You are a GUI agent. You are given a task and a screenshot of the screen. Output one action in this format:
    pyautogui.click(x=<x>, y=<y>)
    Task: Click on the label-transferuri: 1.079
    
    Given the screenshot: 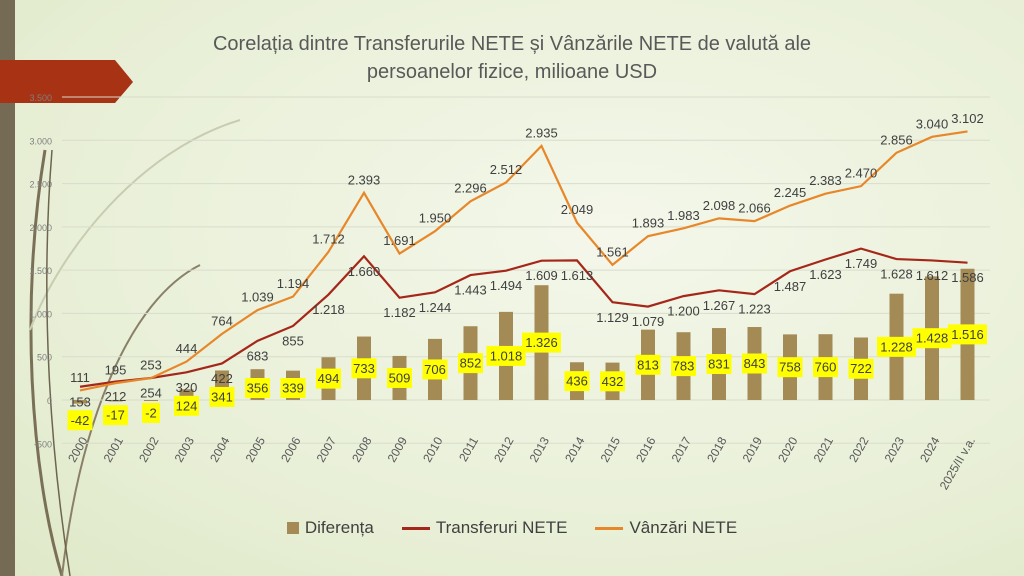 What is the action you would take?
    pyautogui.click(x=648, y=321)
    